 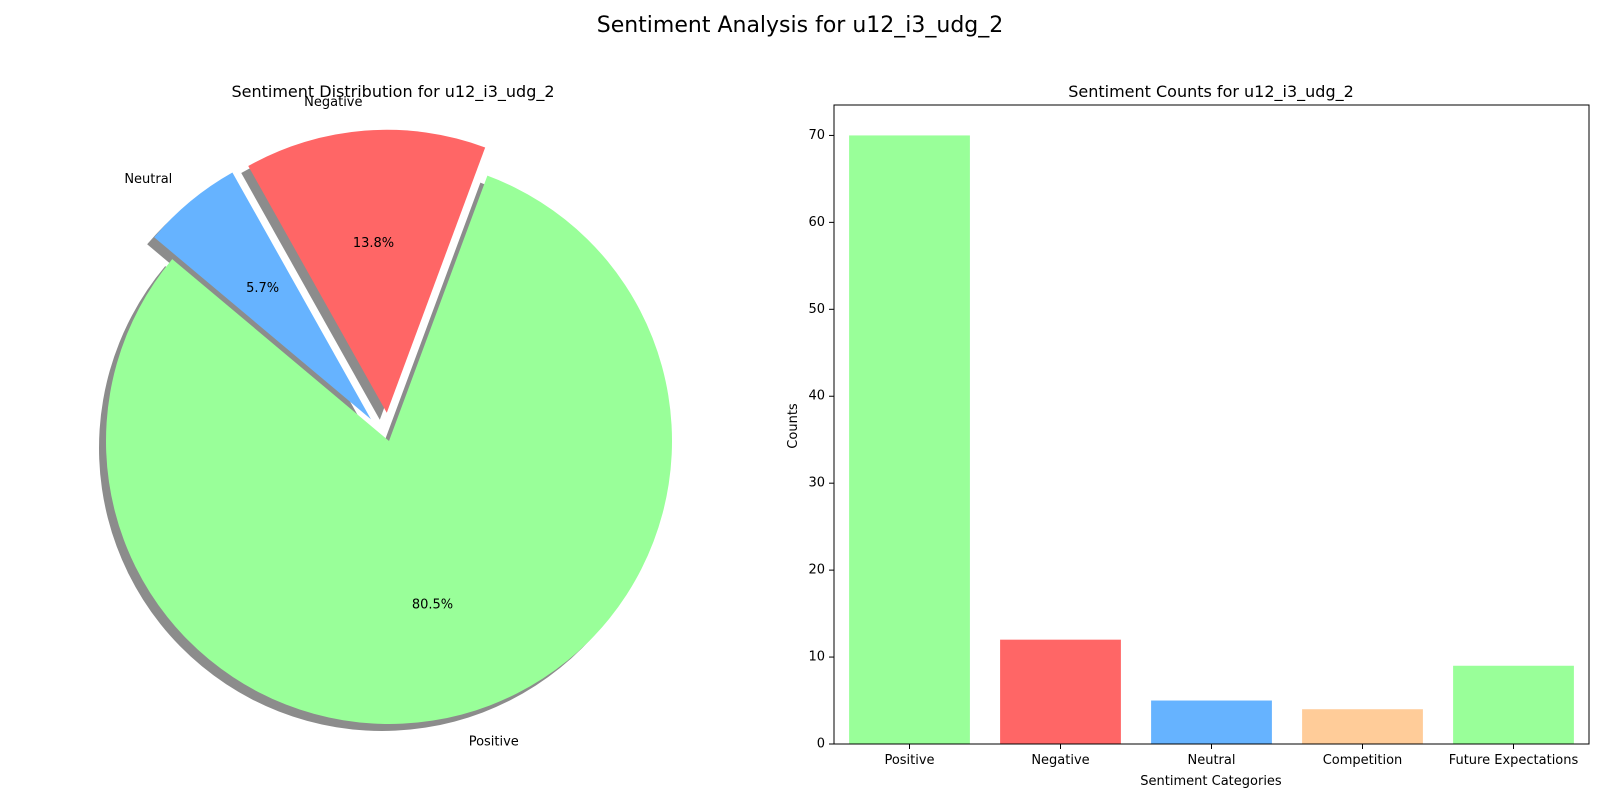 I want to click on pie-label-neutral: Neutral, so click(x=148, y=179).